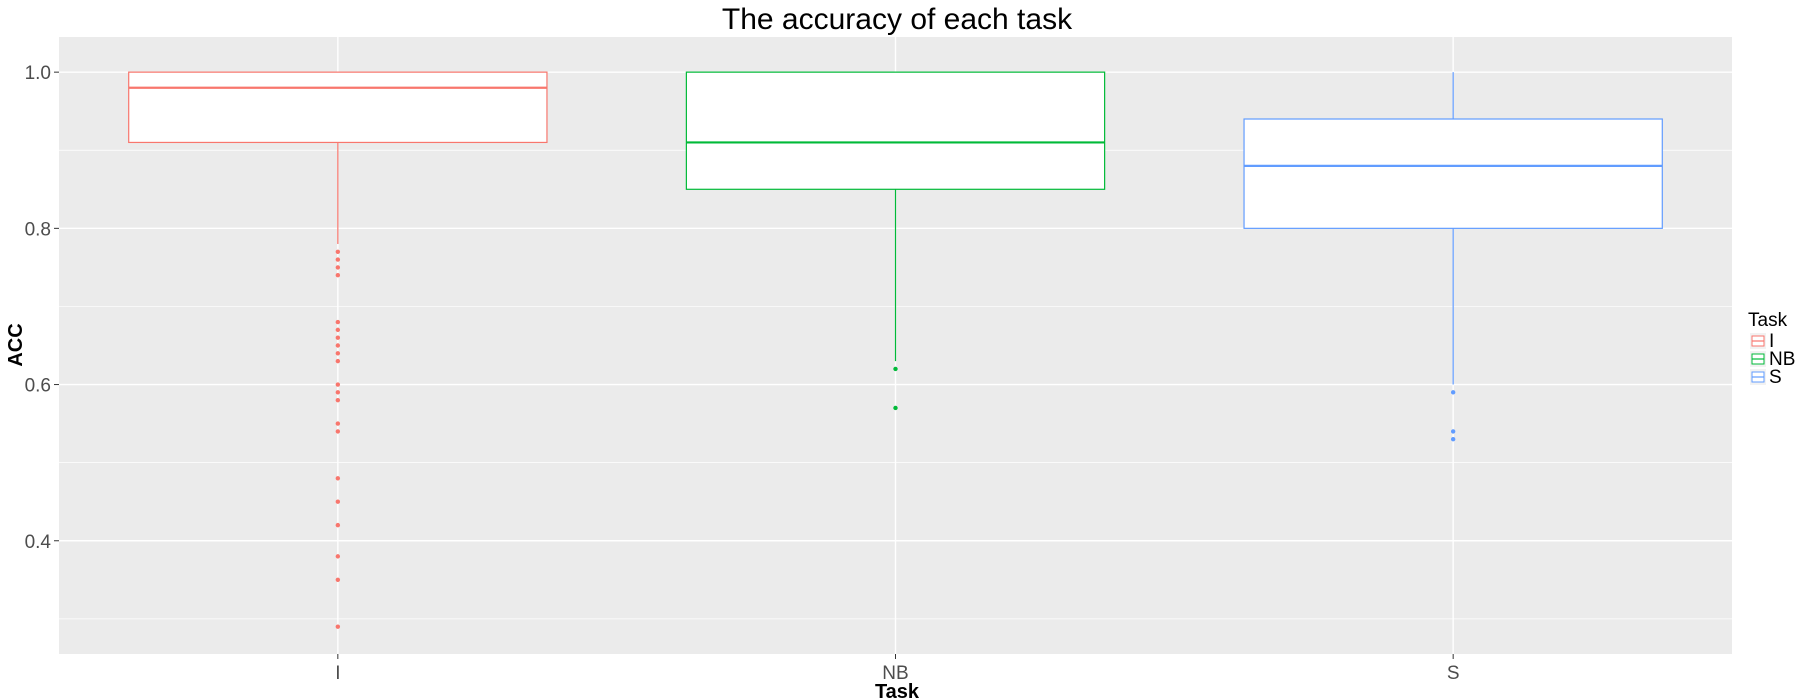  I want to click on legend-item-S: S, so click(1766, 377).